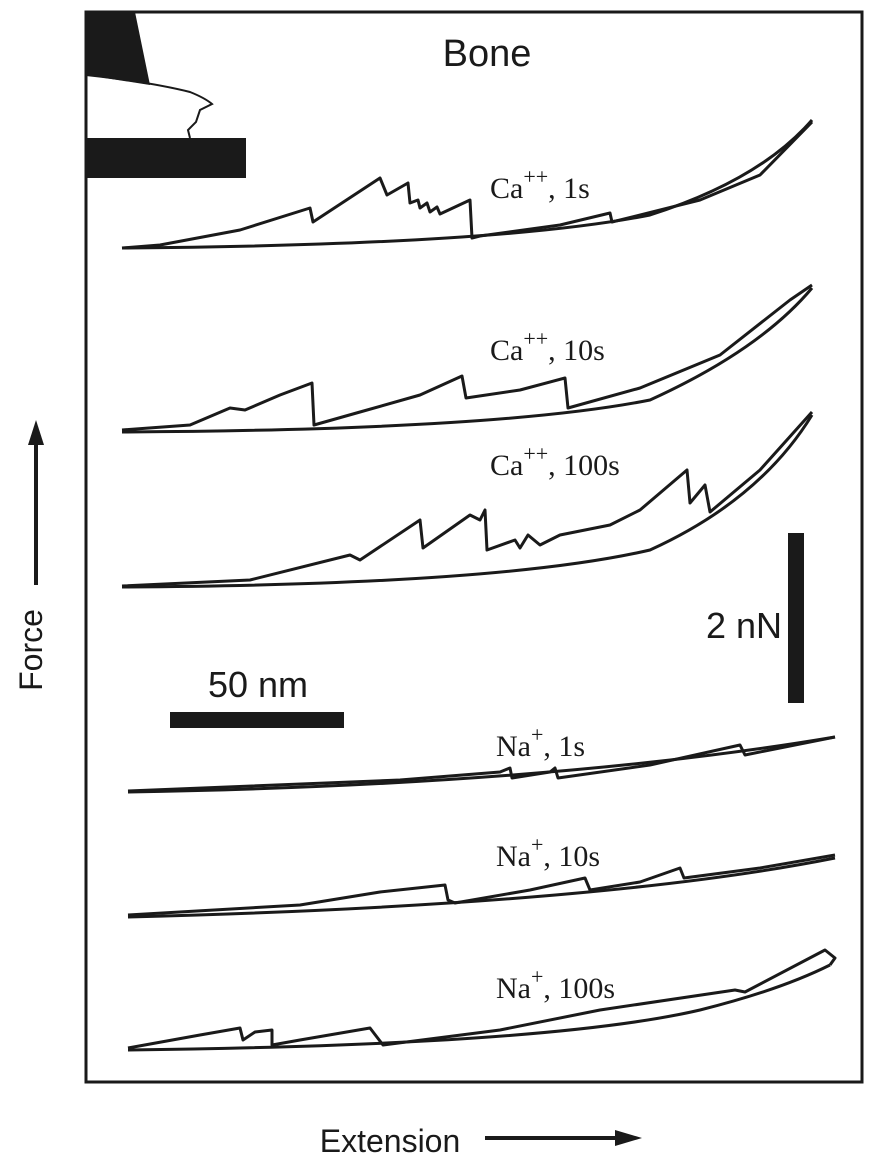 This screenshot has height=1156, width=873. I want to click on trace-label: Ca++, 1s, so click(540, 184).